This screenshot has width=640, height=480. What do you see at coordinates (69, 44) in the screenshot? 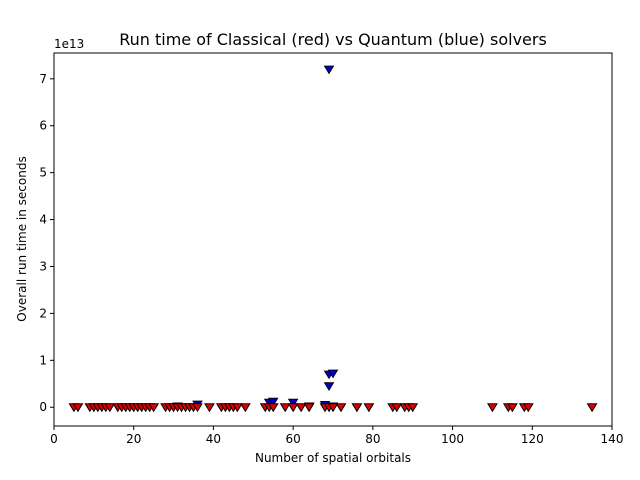
I see `y-axis-offset-label: 1e13` at bounding box center [69, 44].